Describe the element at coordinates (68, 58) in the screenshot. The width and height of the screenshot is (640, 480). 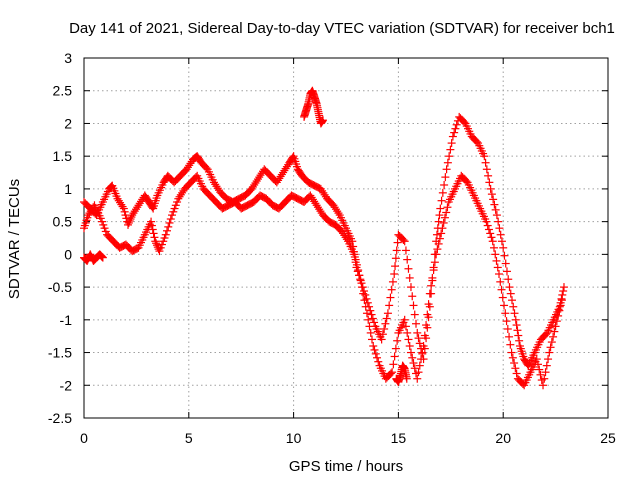
I see `y-tick-label: 3` at that location.